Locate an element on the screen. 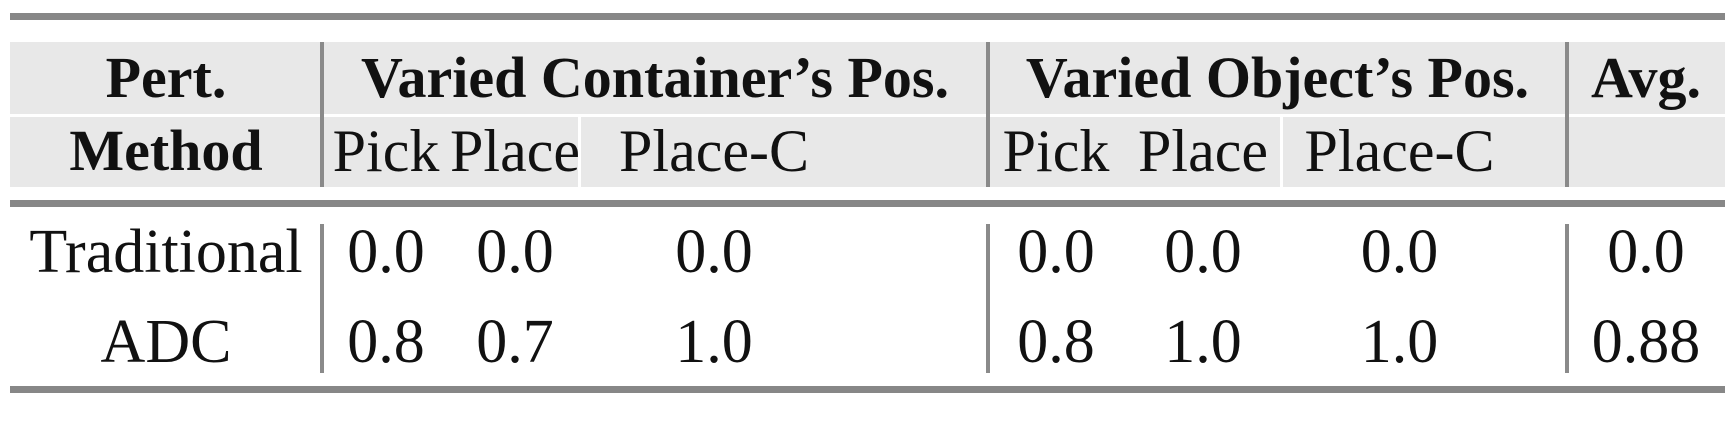 This screenshot has width=1735, height=430. row-label-traditional: Traditional is located at coordinates (166, 252).